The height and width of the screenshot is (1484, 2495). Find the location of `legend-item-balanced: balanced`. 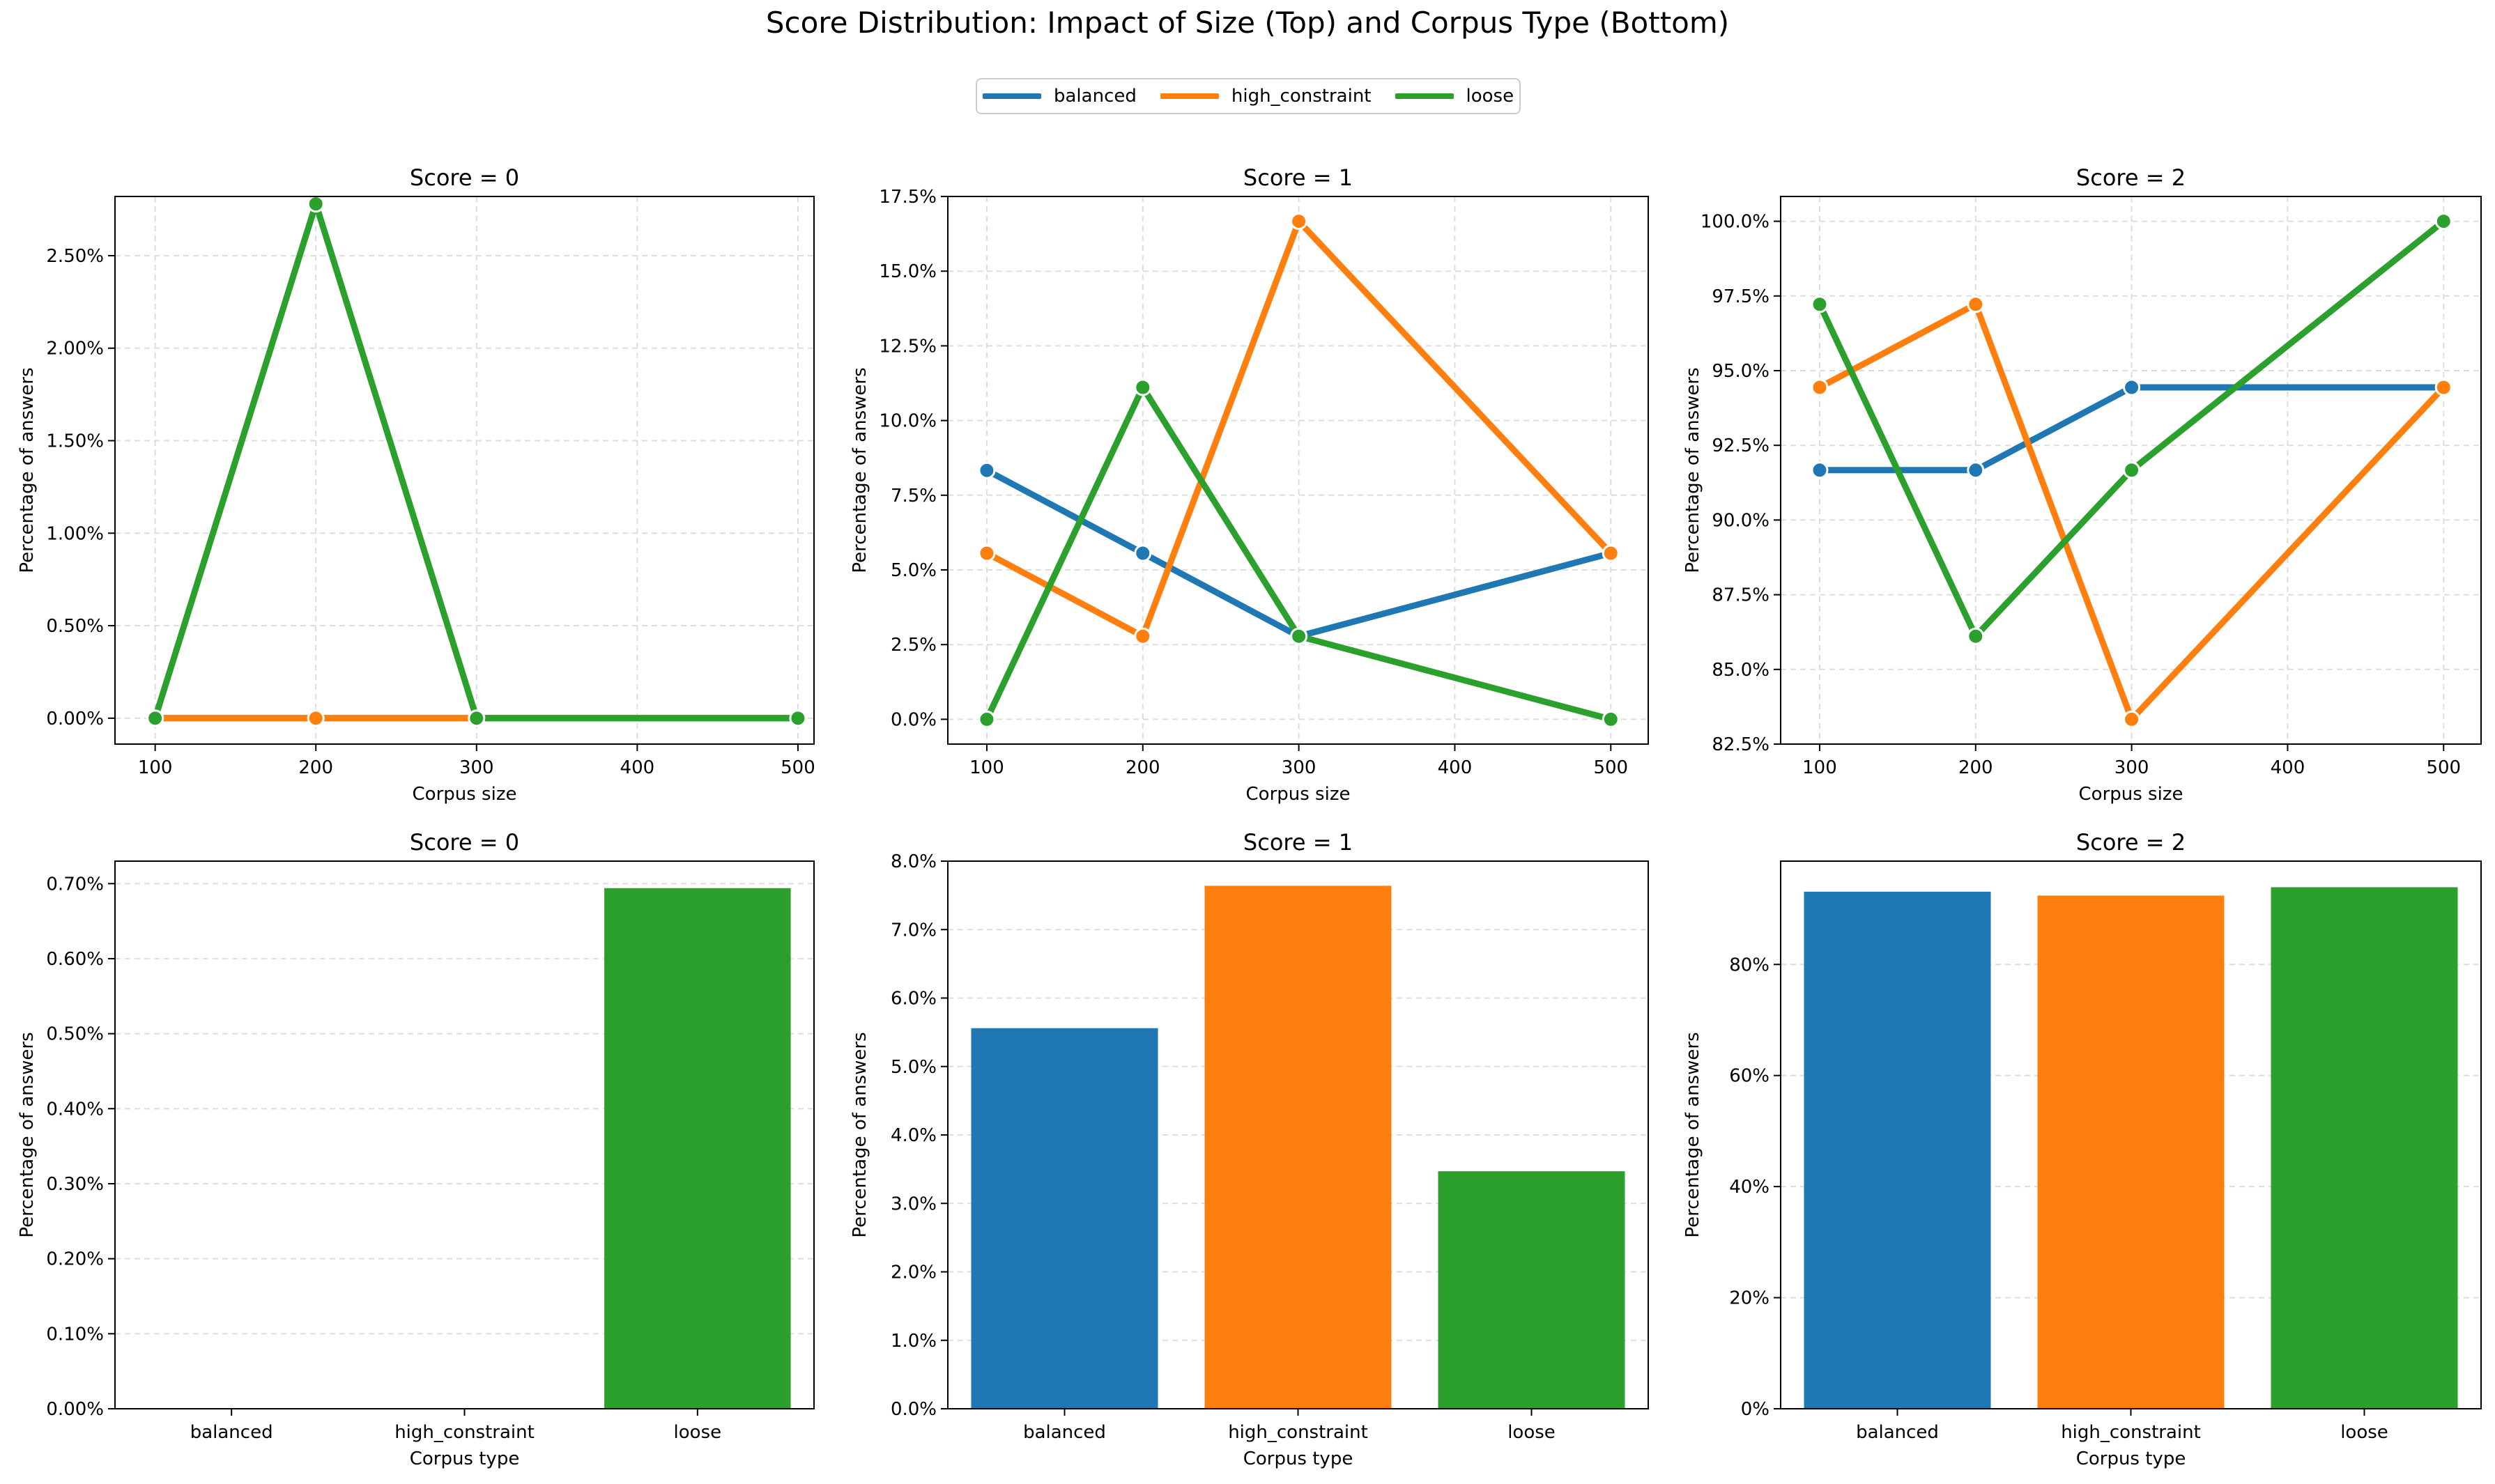

legend-item-balanced: balanced is located at coordinates (1060, 96).